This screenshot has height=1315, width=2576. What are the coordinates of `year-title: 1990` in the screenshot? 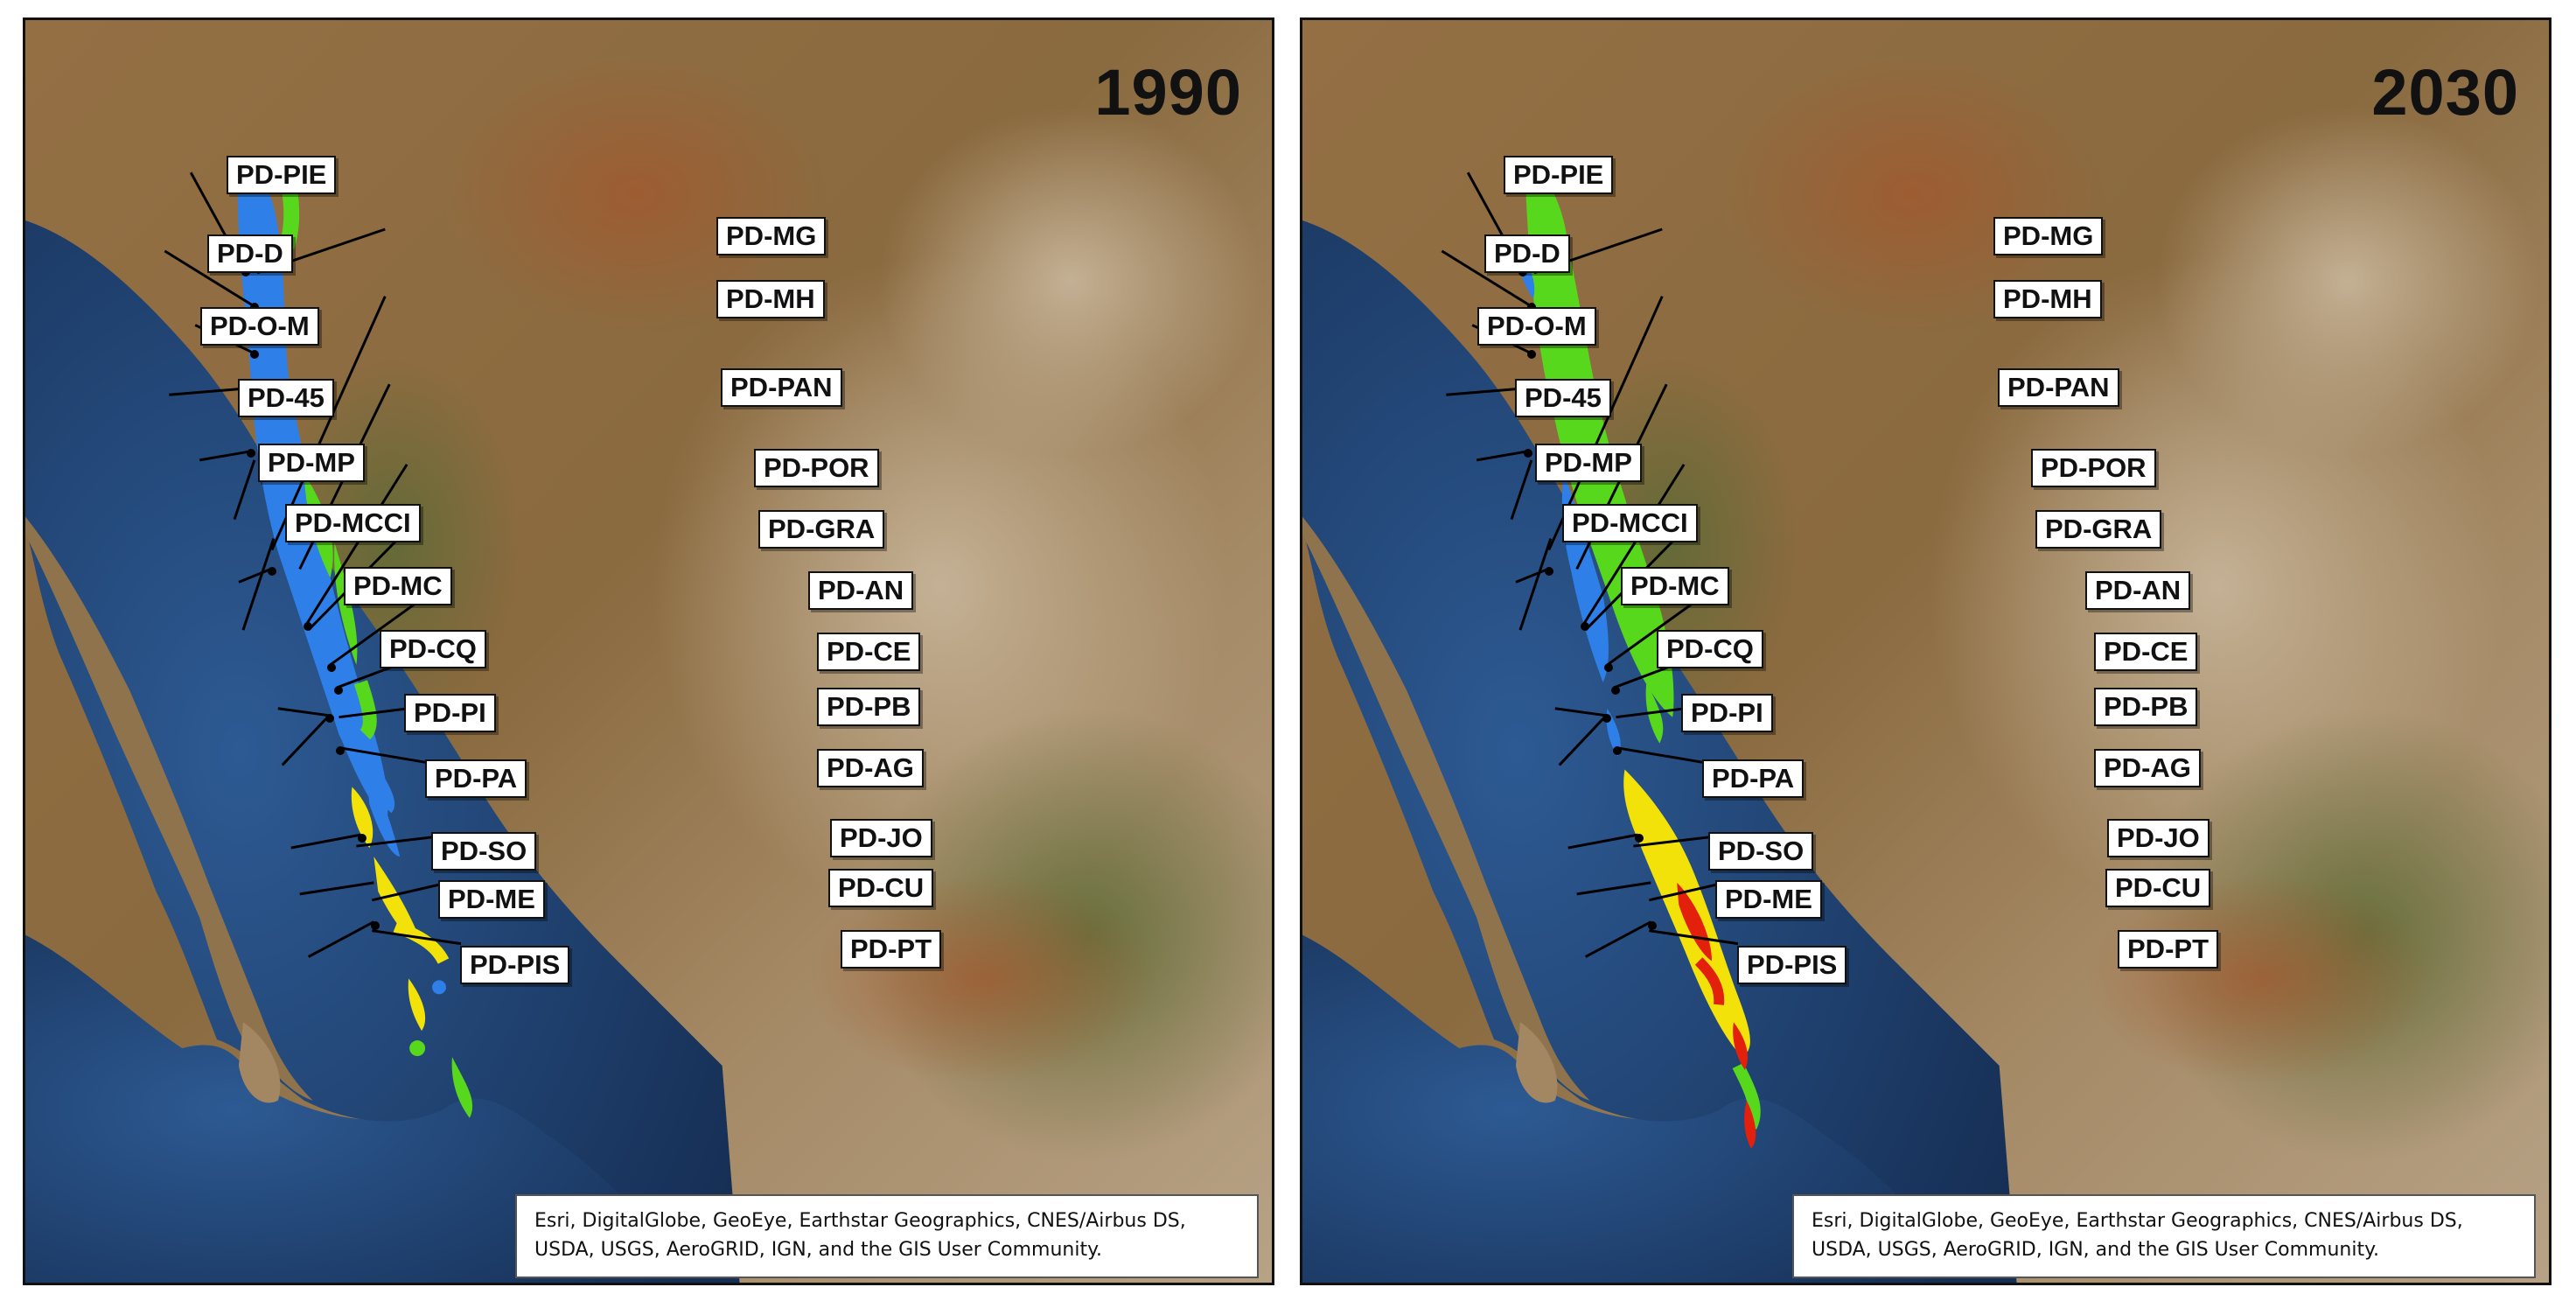 It's located at (1168, 92).